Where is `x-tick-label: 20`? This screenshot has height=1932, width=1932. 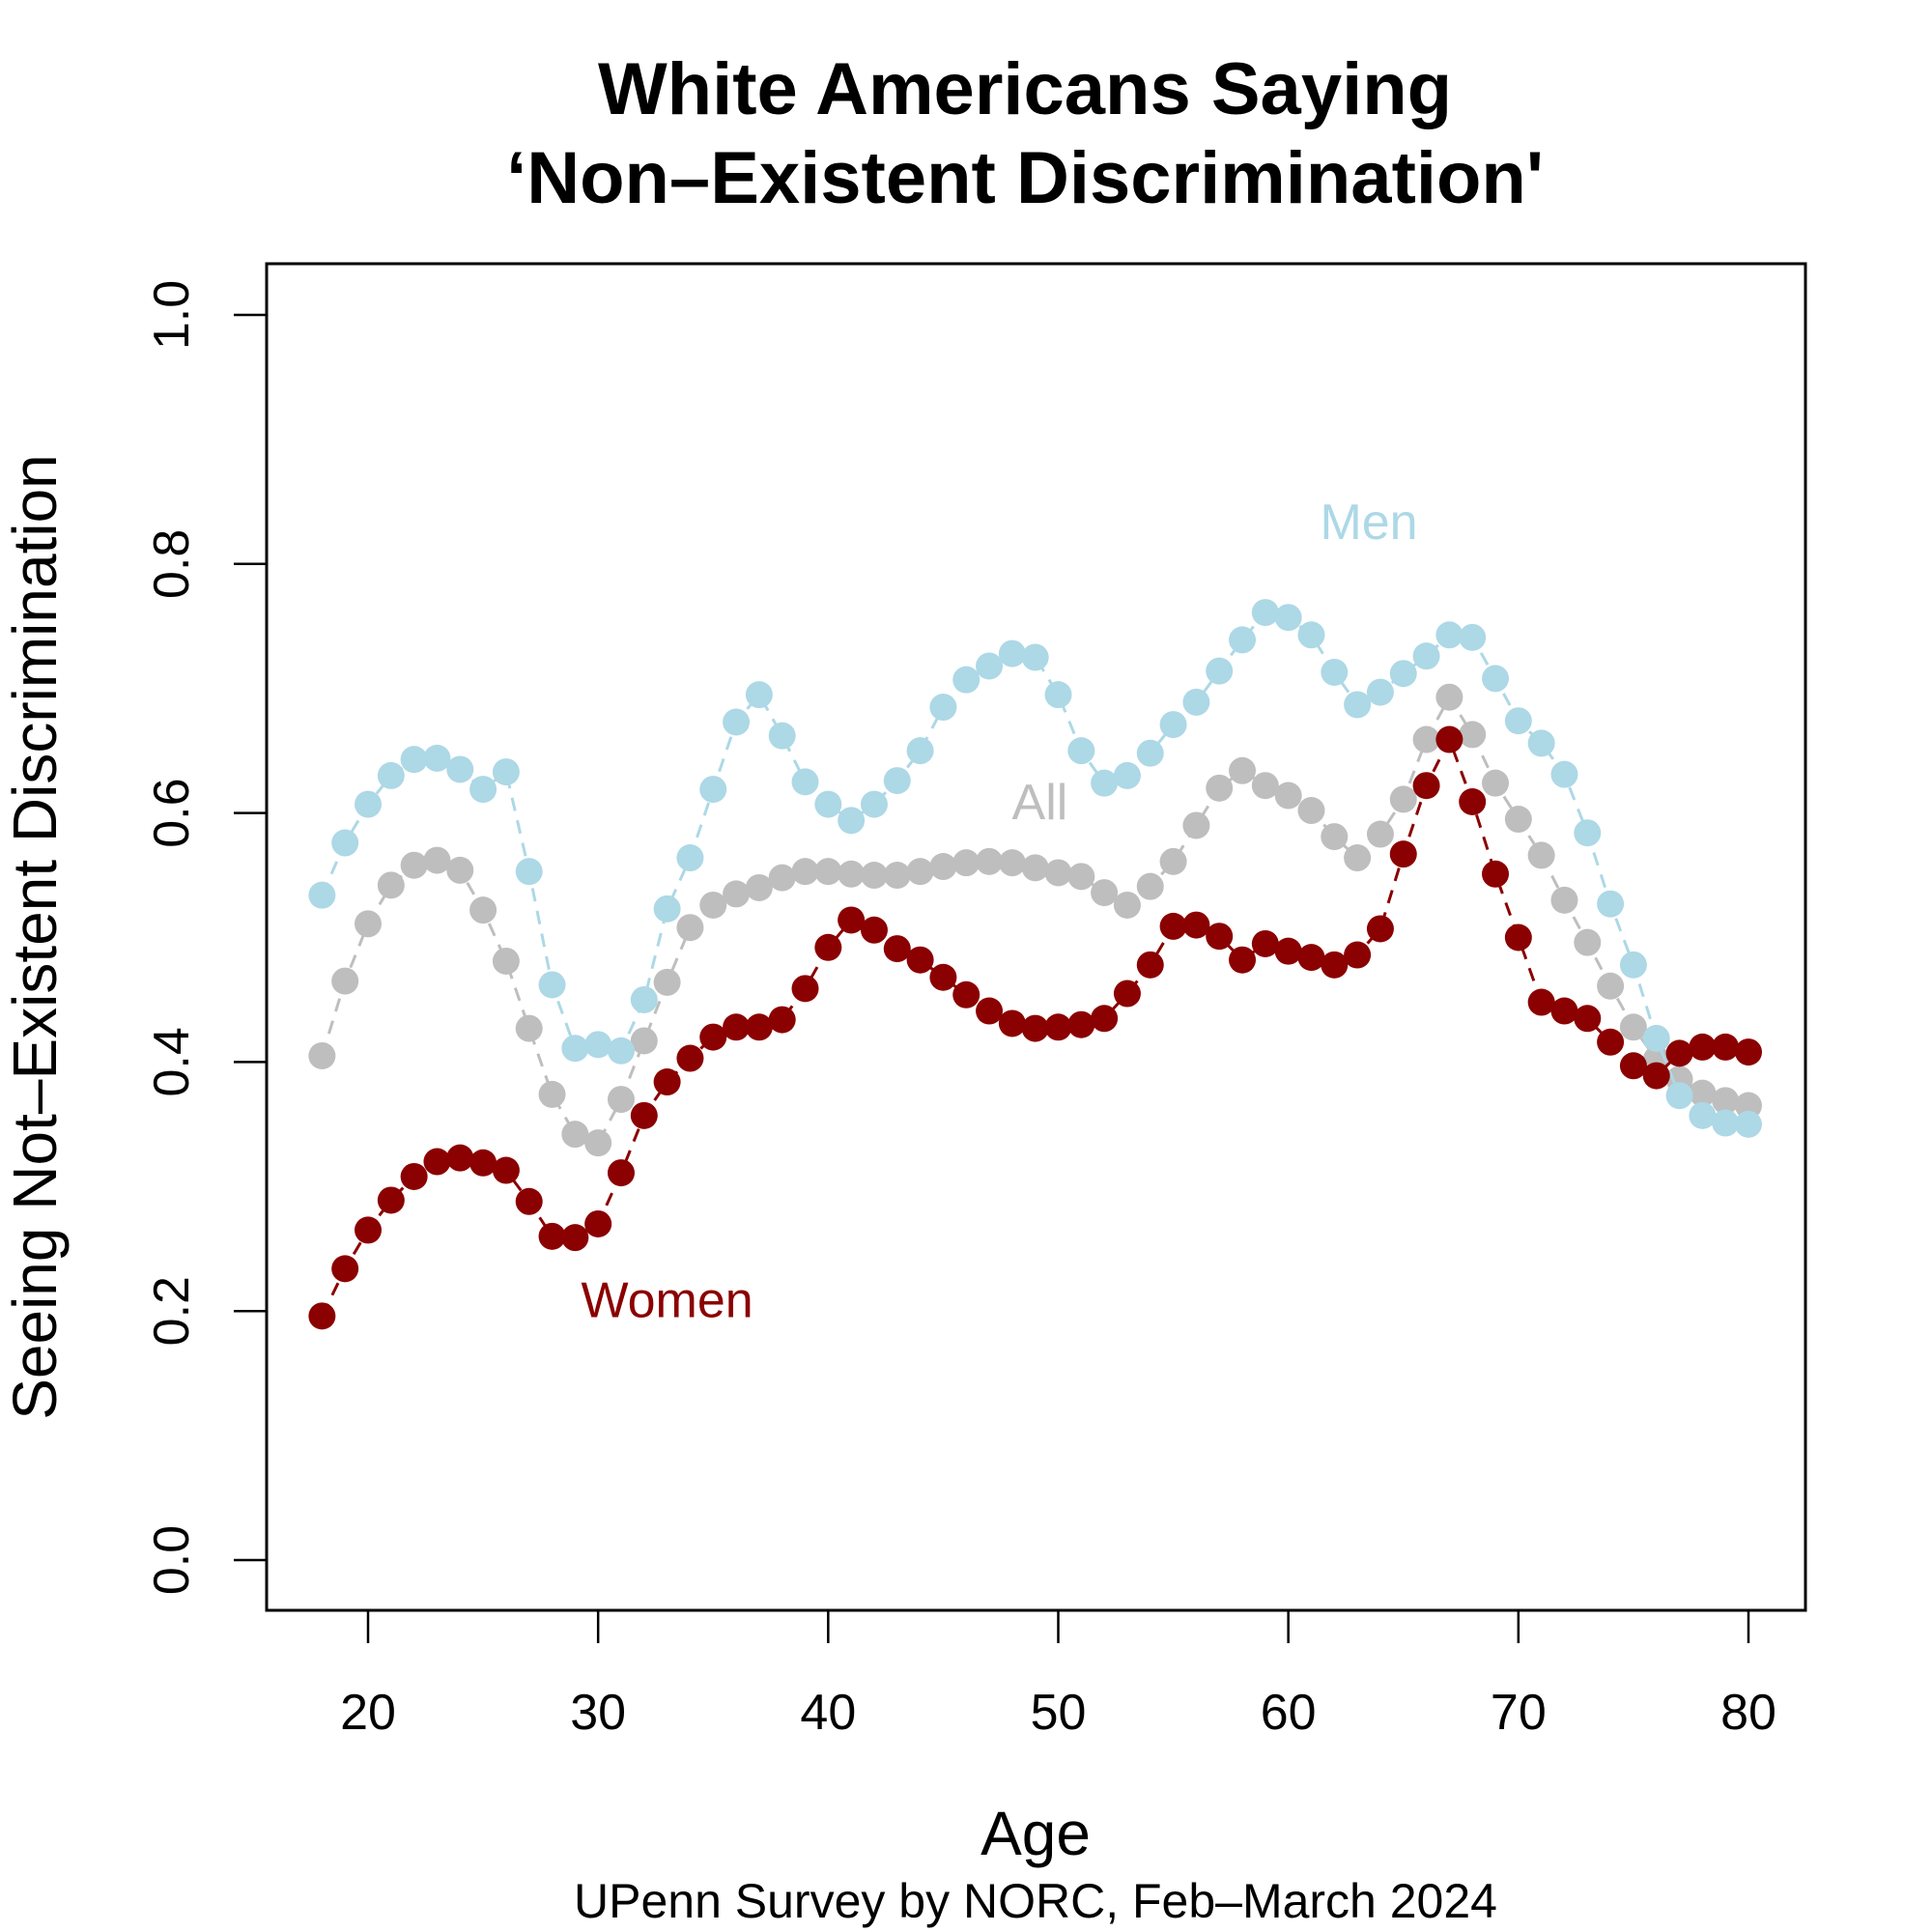
x-tick-label: 20 is located at coordinates (368, 1713).